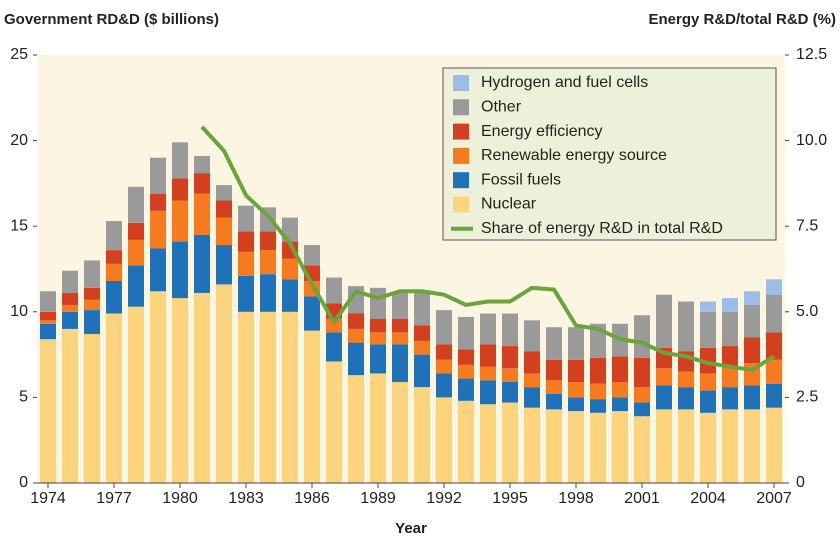  What do you see at coordinates (774, 498) in the screenshot?
I see `x-tick-label: 2007` at bounding box center [774, 498].